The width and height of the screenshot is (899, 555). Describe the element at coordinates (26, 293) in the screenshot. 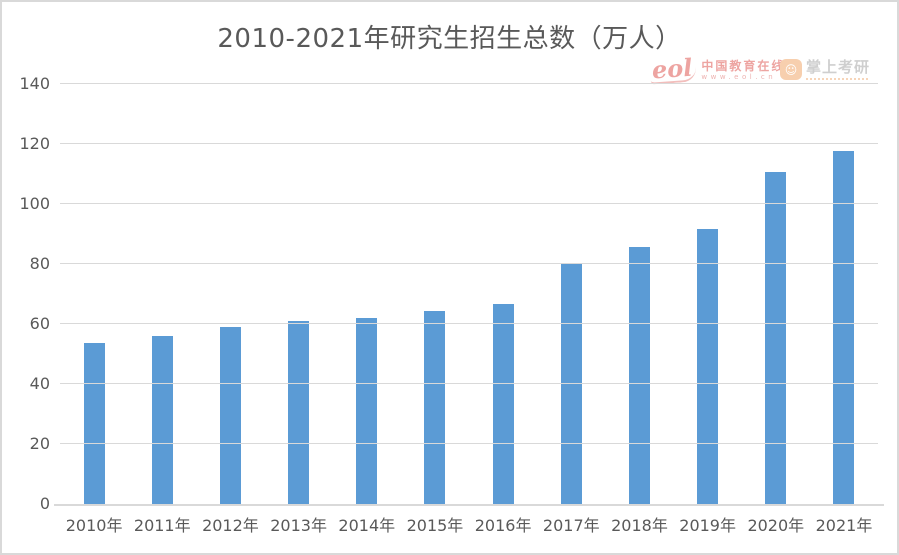

I see `y-axis: 0 20 40 60 80 100 120 140` at that location.